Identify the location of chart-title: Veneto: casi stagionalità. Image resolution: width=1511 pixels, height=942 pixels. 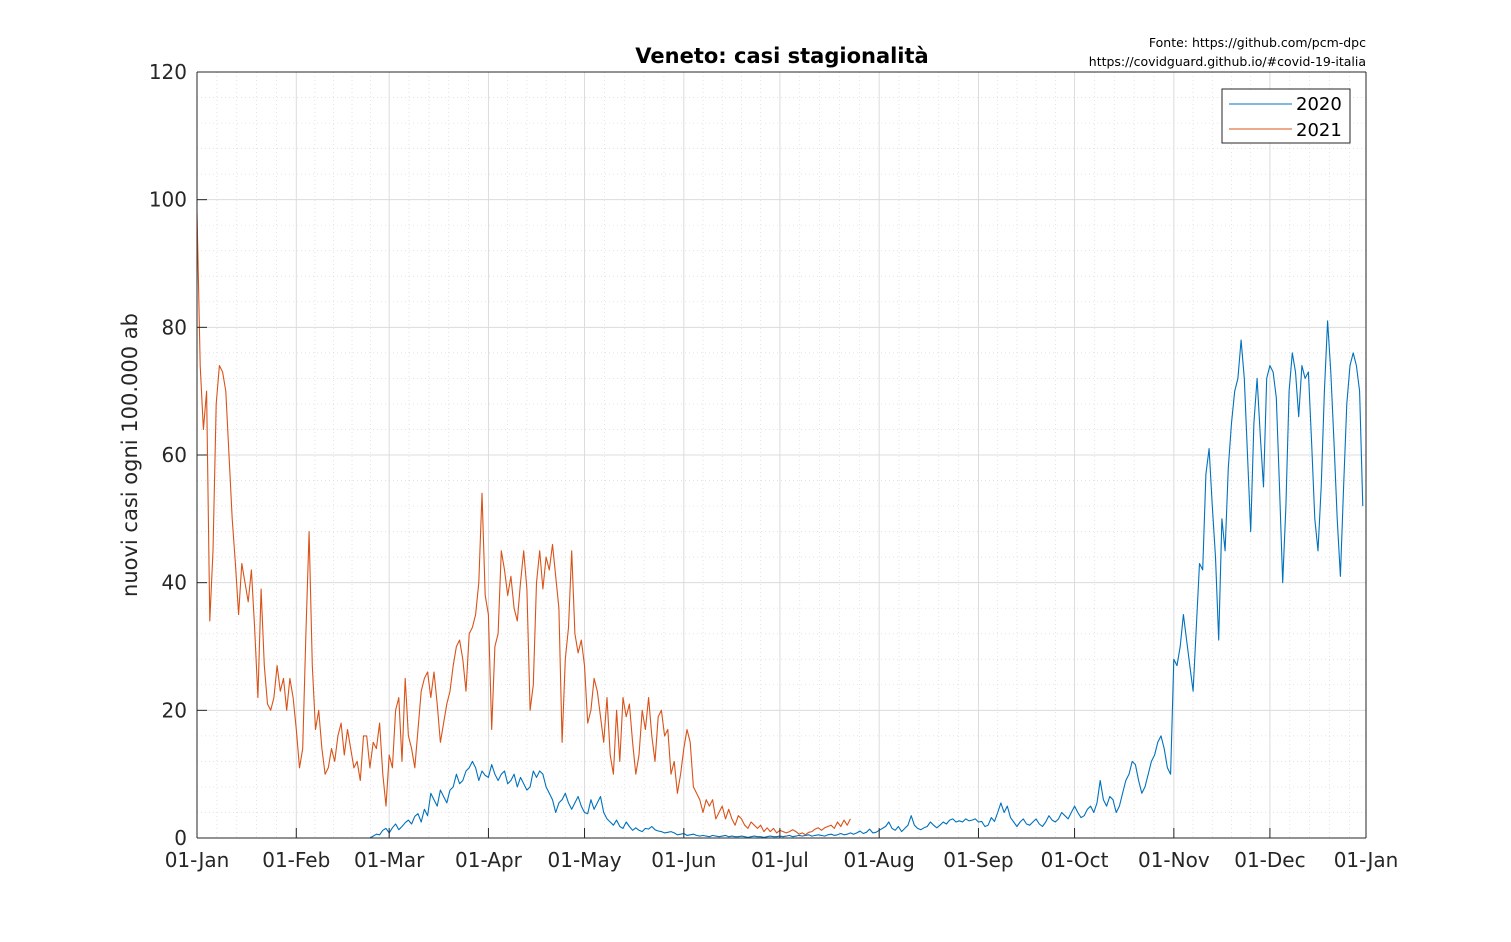
(781, 56).